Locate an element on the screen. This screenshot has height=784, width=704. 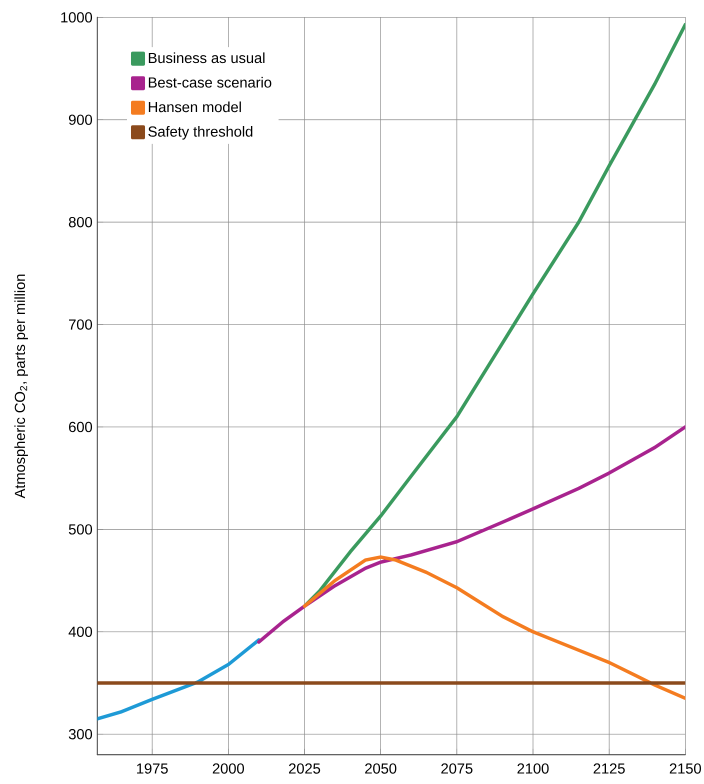
y-tick-label: 500 is located at coordinates (80, 529).